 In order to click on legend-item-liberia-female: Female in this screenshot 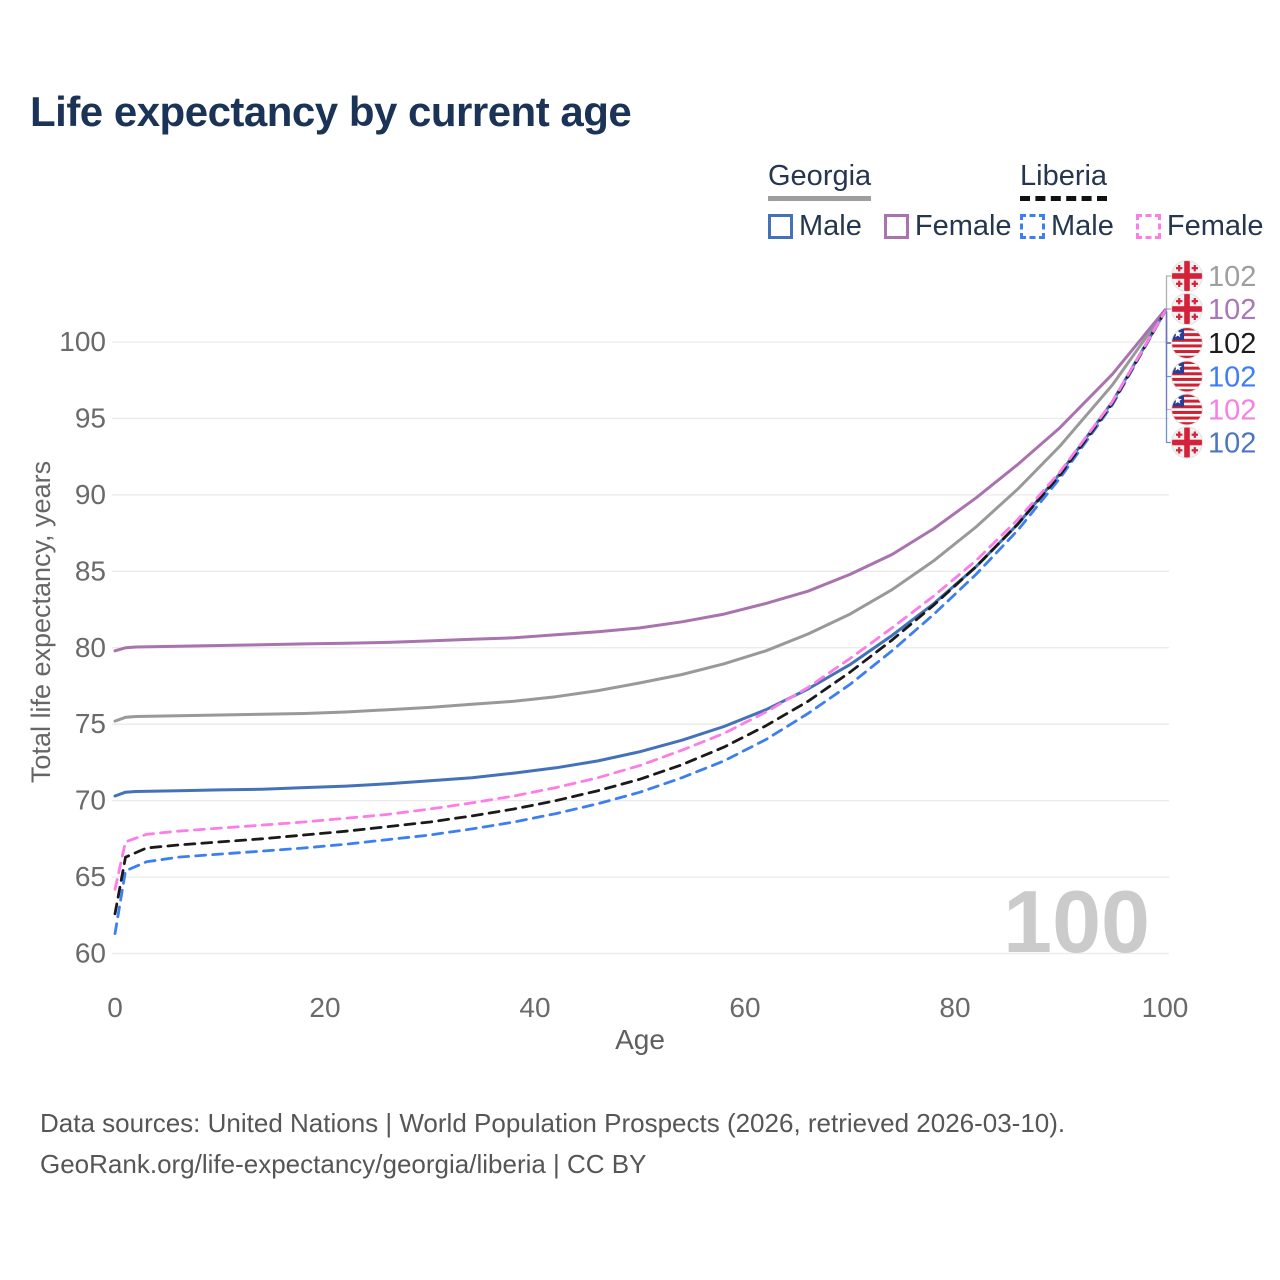, I will do `click(1199, 226)`.